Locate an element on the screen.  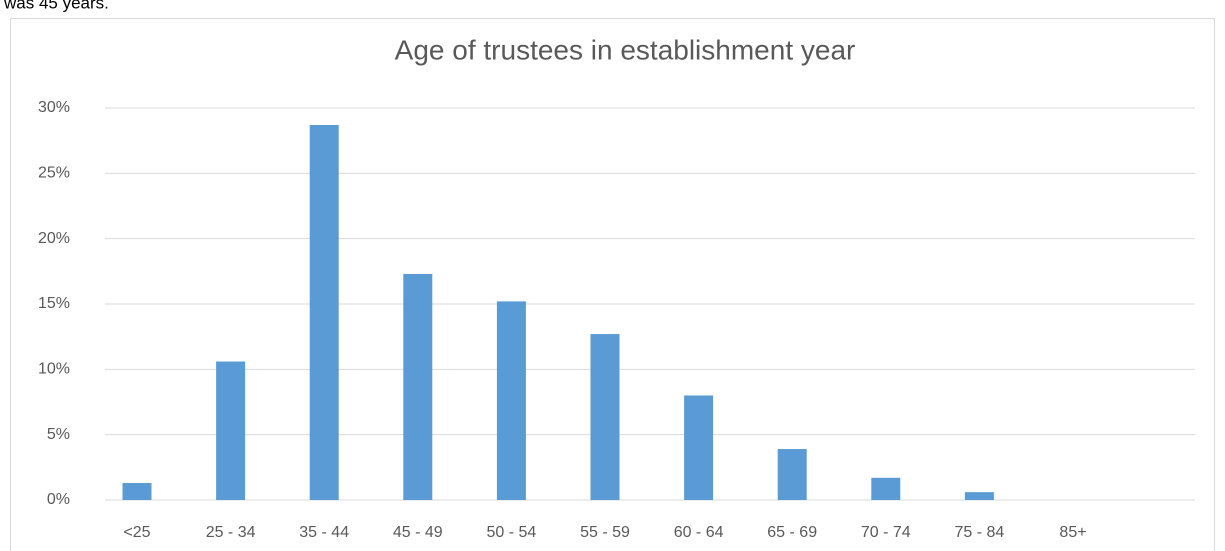
x-tick-label: 35 - 44 is located at coordinates (324, 532).